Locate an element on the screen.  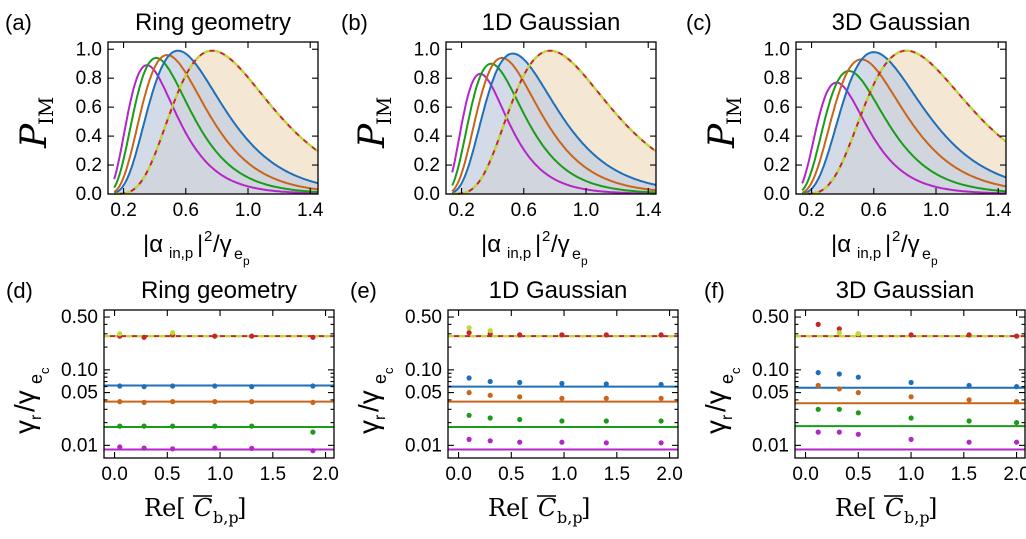
y-tick-label: 0.4 is located at coordinates (427, 136).